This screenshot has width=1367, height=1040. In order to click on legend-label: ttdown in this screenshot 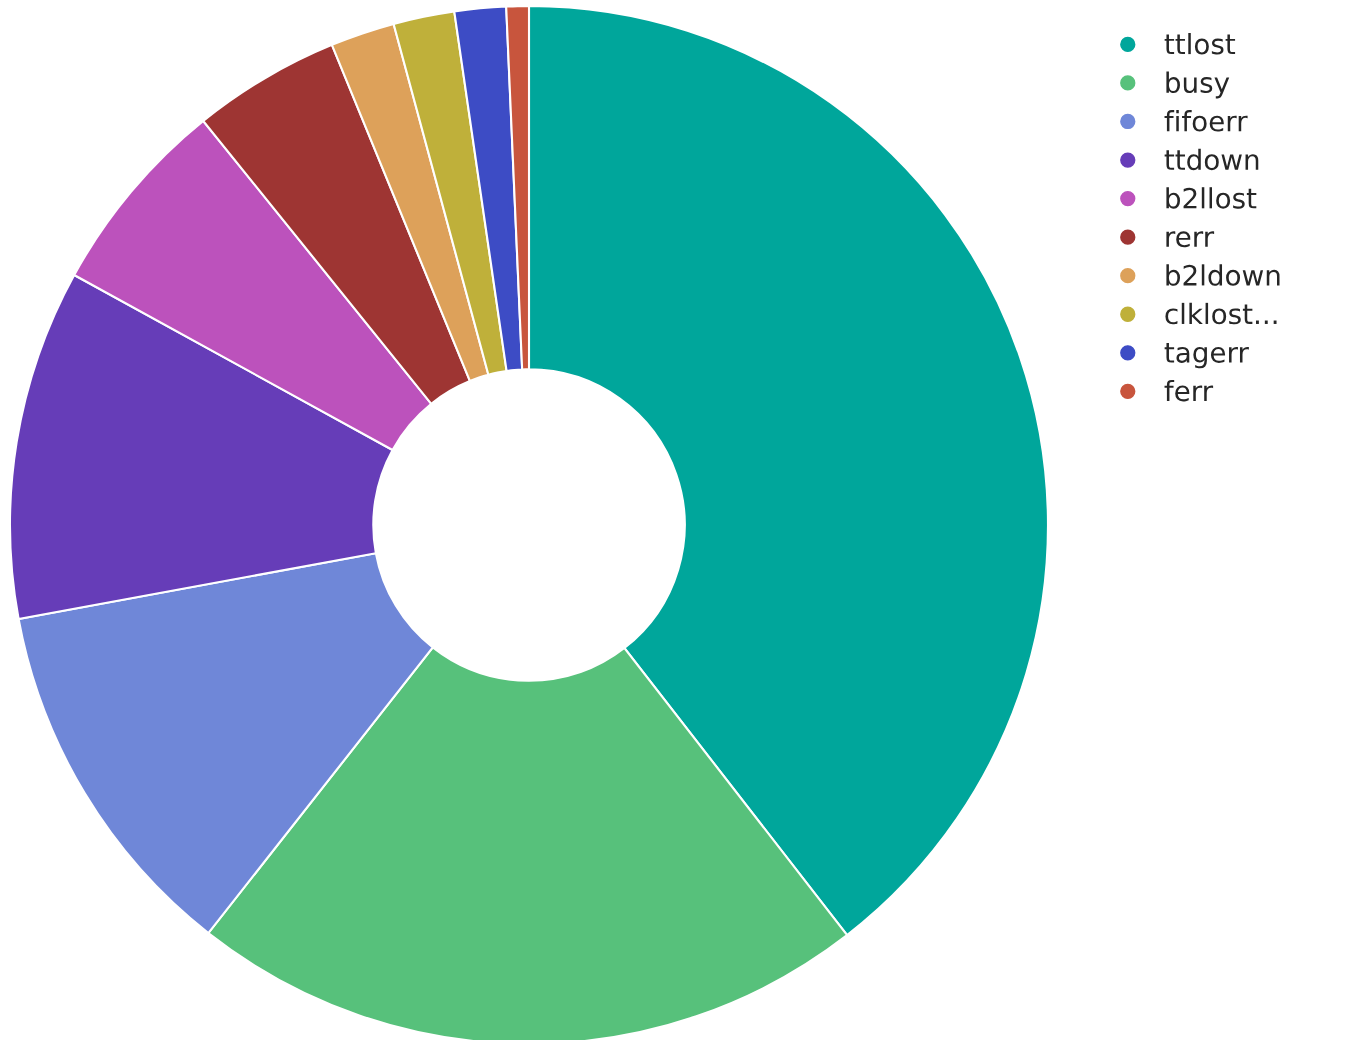, I will do `click(1211, 159)`.